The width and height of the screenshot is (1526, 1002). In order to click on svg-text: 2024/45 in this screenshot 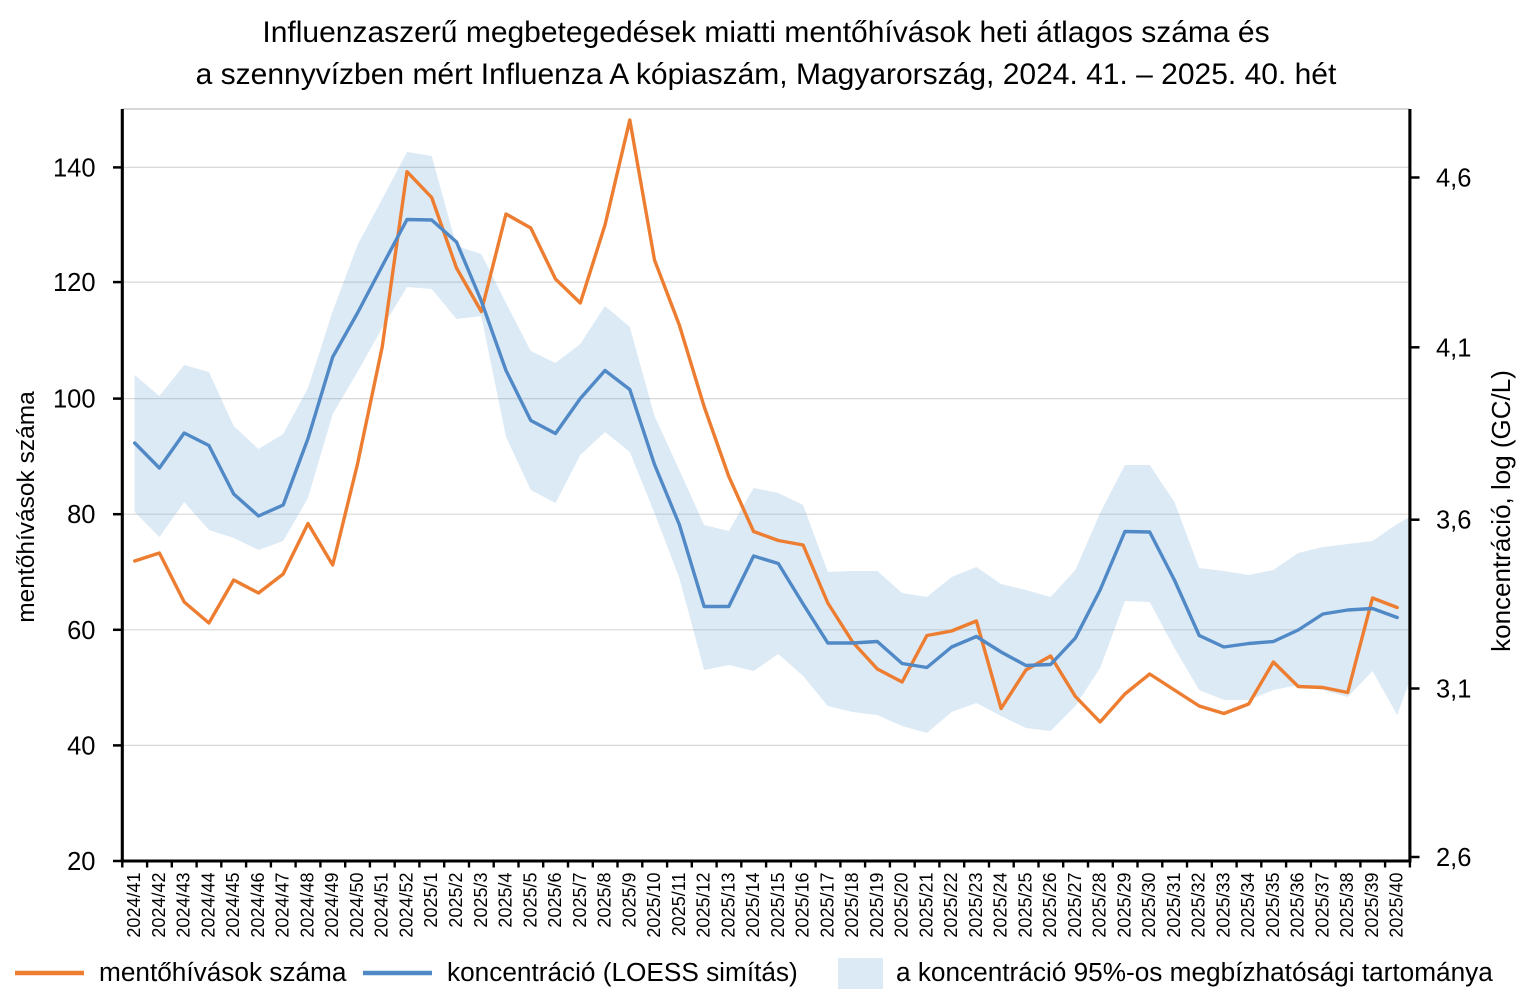, I will do `click(233, 905)`.